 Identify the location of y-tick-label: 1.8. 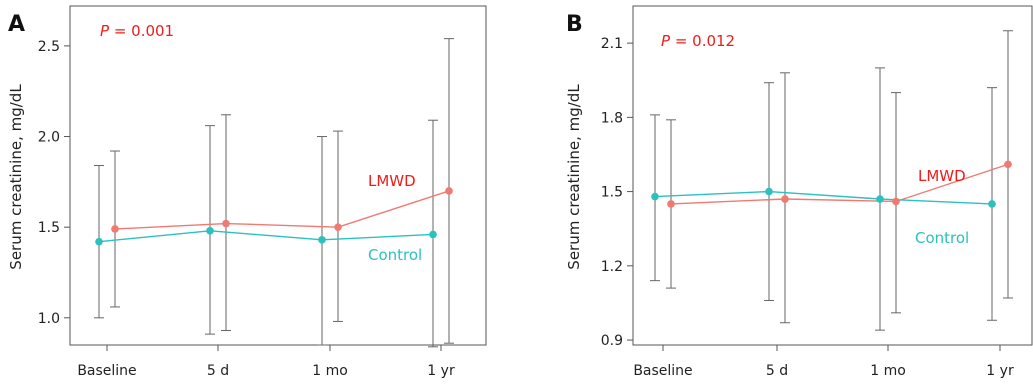
(612, 118).